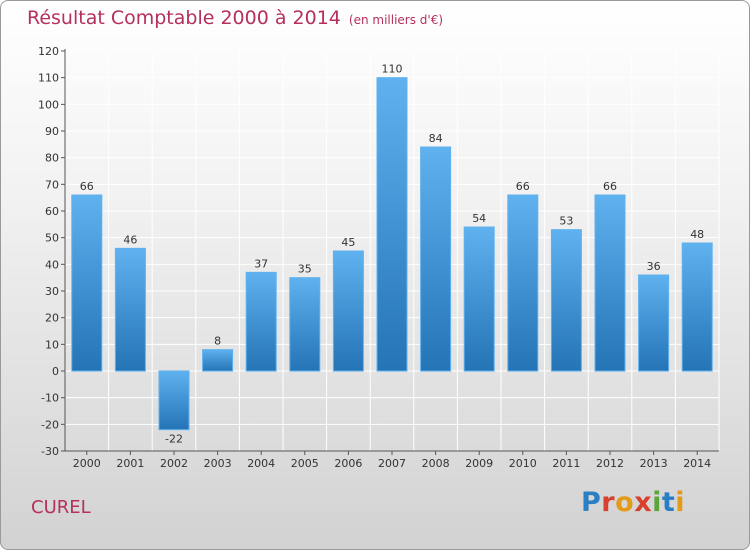  What do you see at coordinates (643, 502) in the screenshot?
I see `logo-letter: x` at bounding box center [643, 502].